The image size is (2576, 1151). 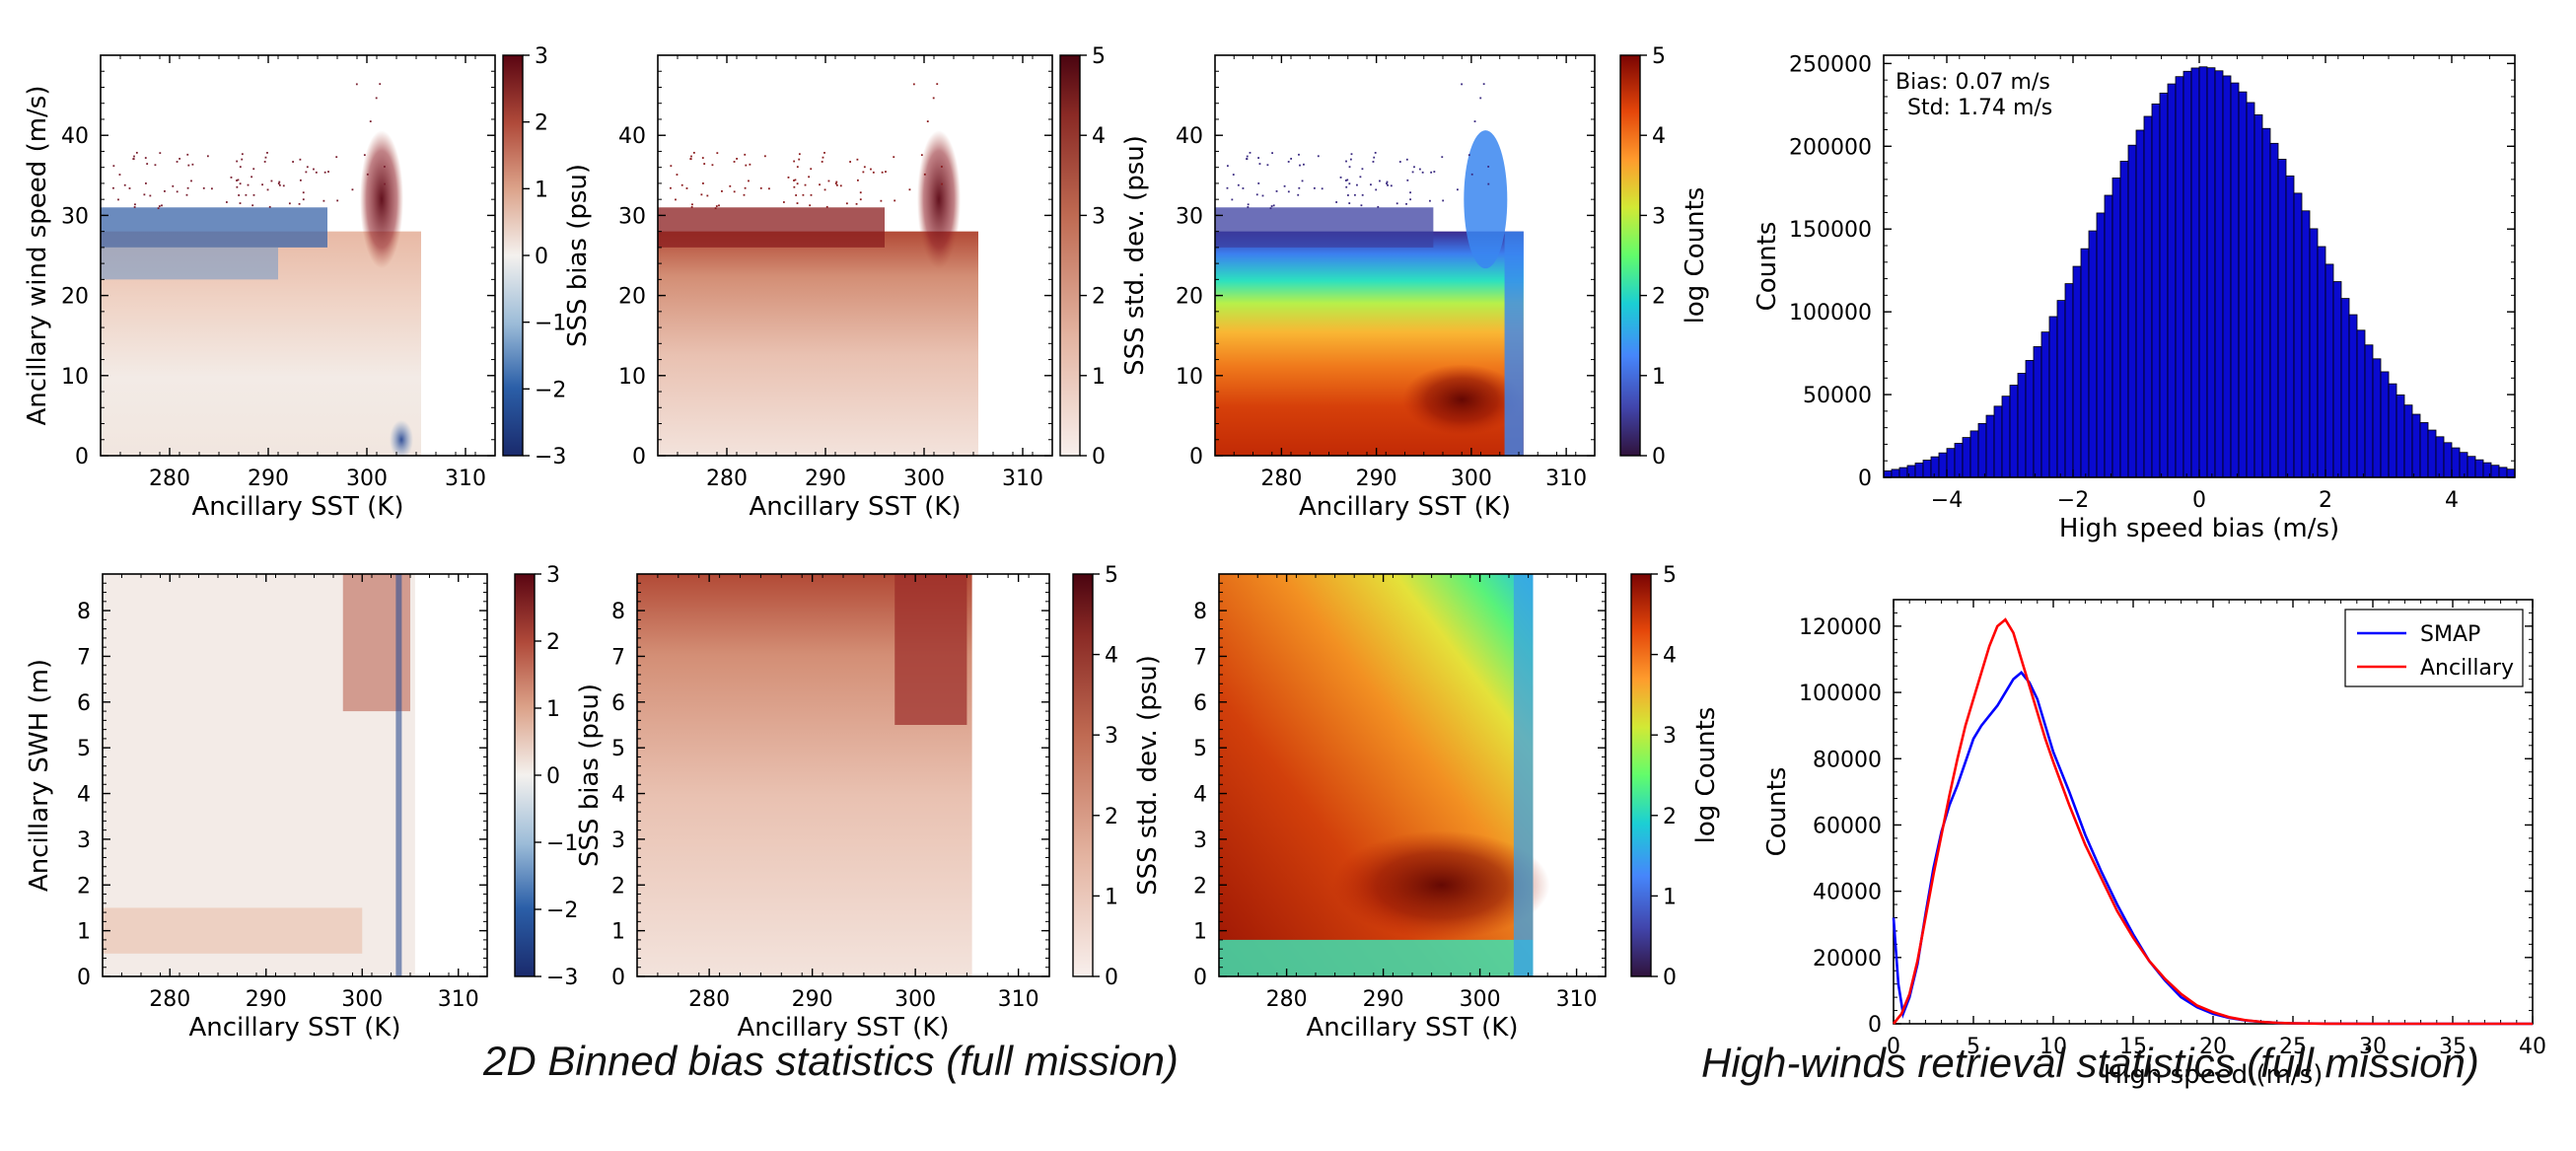 I want to click on y-tick-label: 1, so click(x=1200, y=933).